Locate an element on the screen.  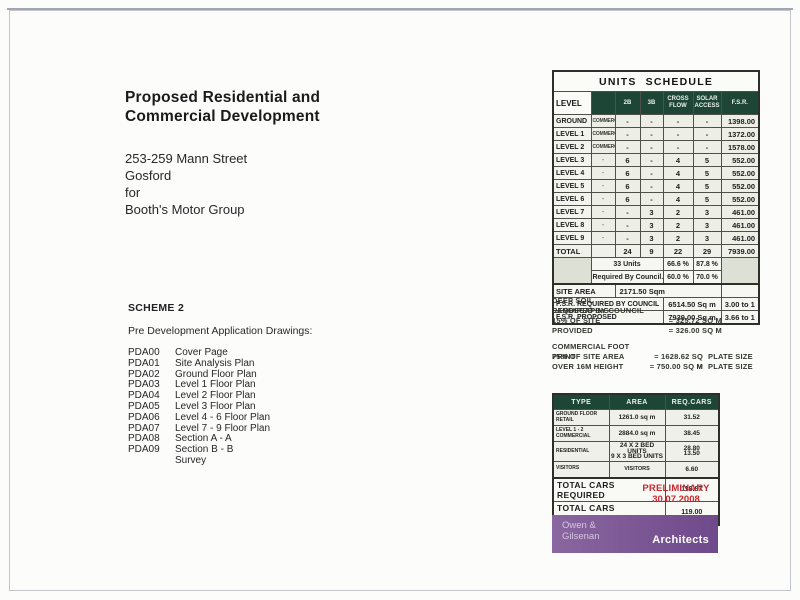
footprint-row: OVER 16M HEIGHT = 750.00 SQ M PLATE SIZE is located at coordinates (656, 367).